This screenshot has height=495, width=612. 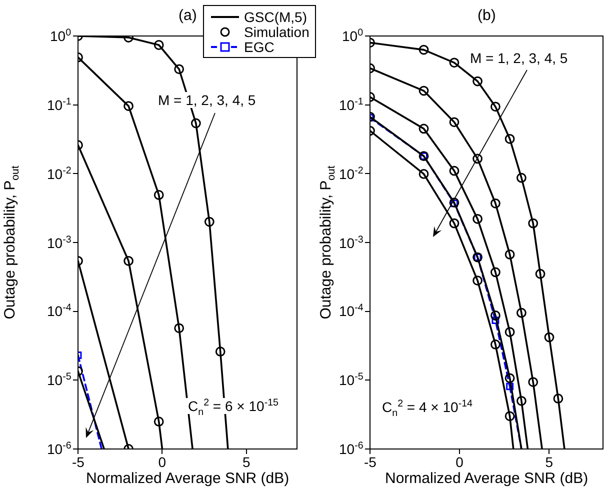 What do you see at coordinates (427, 408) in the screenshot?
I see `annotation: C$_{n}$$^{2}$ = 4 × 10$^{-14}$` at bounding box center [427, 408].